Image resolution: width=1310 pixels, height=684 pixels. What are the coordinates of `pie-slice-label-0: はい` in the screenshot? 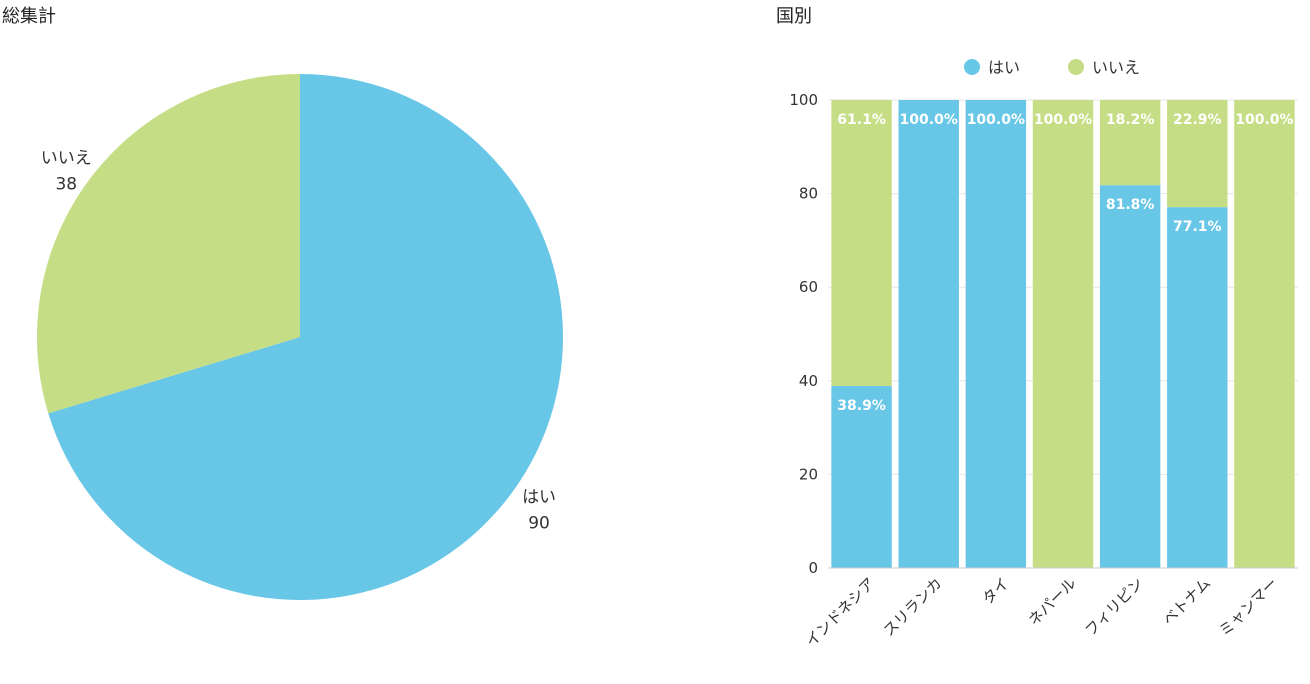 It's located at (539, 498).